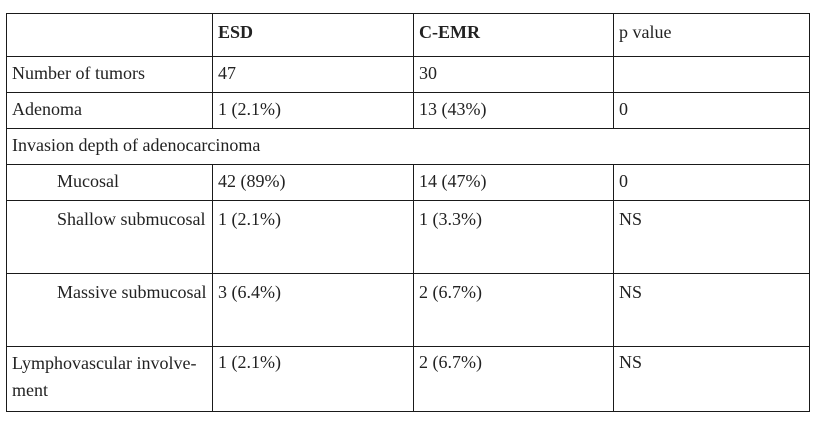 The image size is (820, 424). I want to click on header-cell-p-value: p value, so click(711, 35).